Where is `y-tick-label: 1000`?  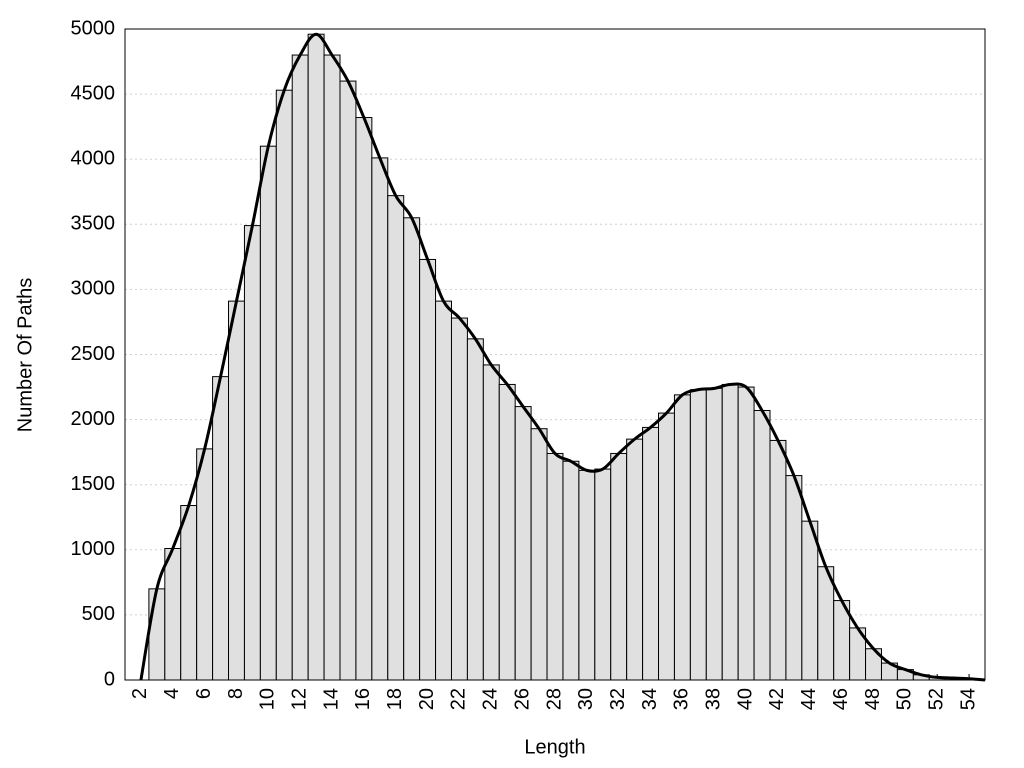 y-tick-label: 1000 is located at coordinates (93, 549).